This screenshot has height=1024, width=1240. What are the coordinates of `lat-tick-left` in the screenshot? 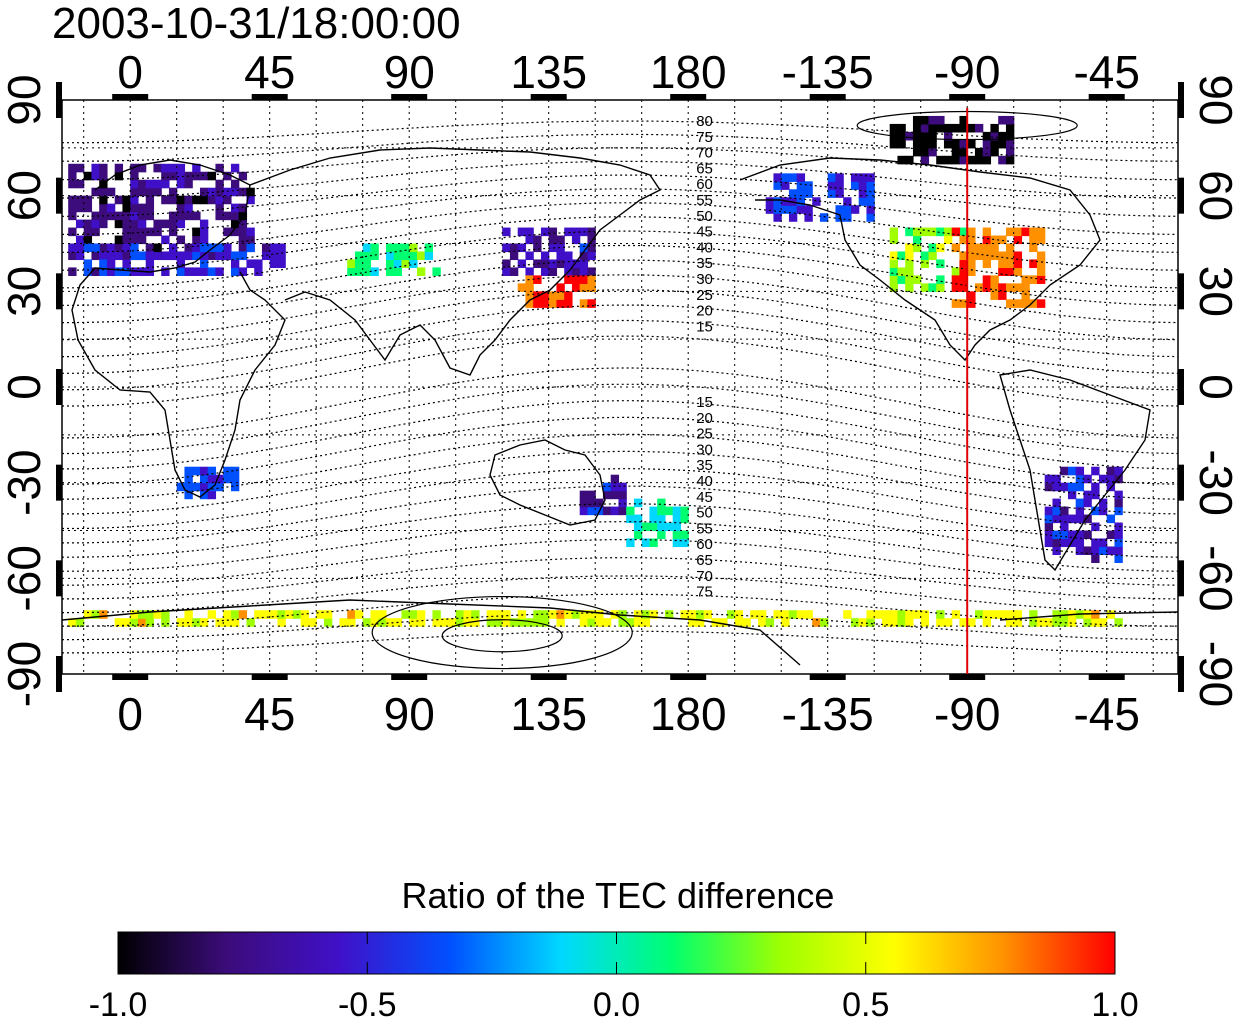 It's located at (59, 291).